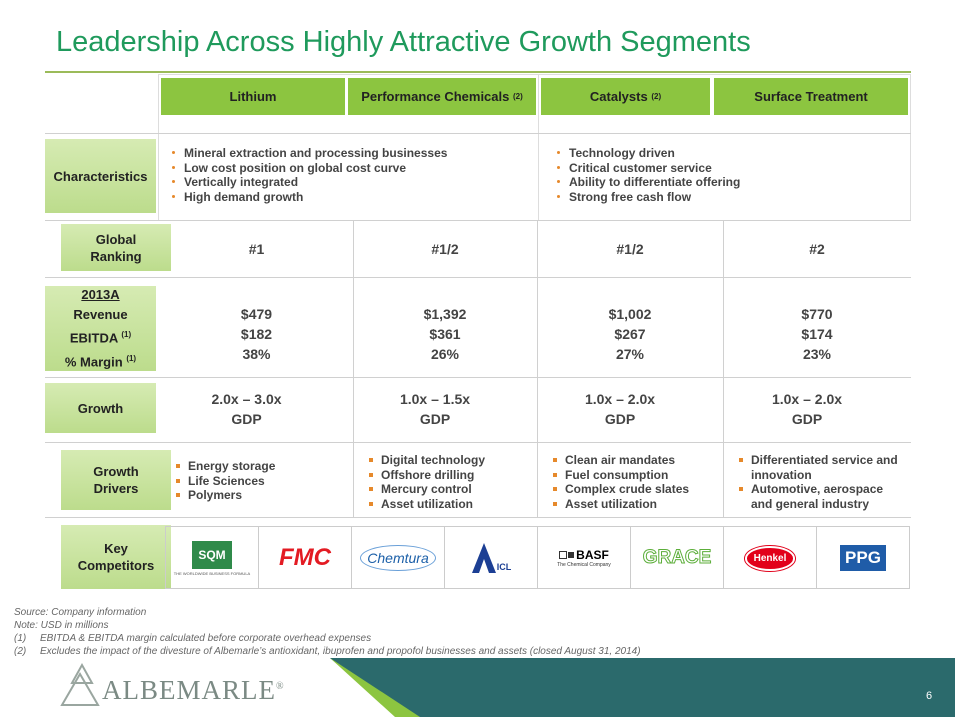  I want to click on column-header: Surface Treatment, so click(811, 96).